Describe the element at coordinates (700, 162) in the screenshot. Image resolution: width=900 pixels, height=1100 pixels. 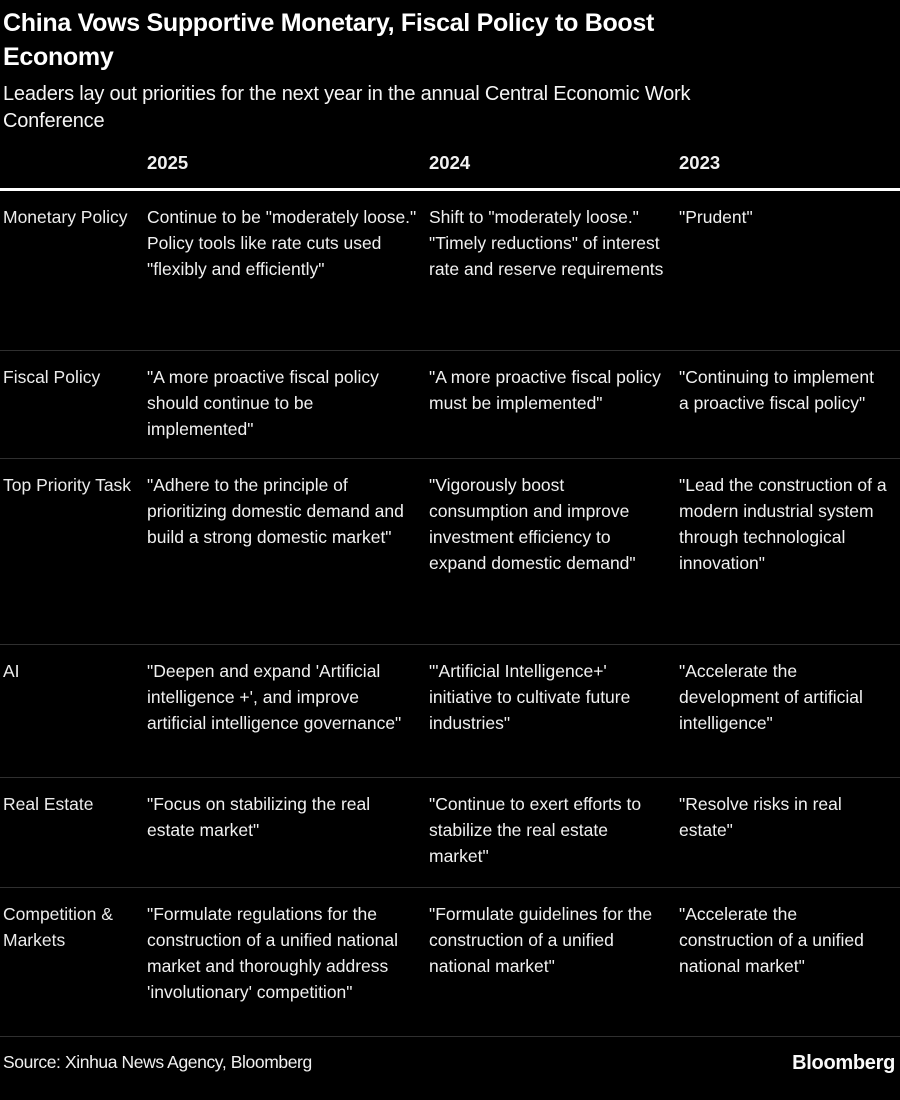
I see `column-header-2023: 2023` at that location.